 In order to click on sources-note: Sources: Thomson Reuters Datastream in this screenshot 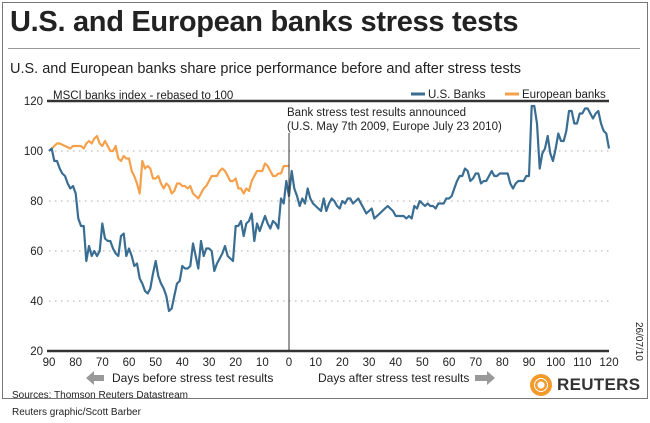, I will do `click(100, 395)`.